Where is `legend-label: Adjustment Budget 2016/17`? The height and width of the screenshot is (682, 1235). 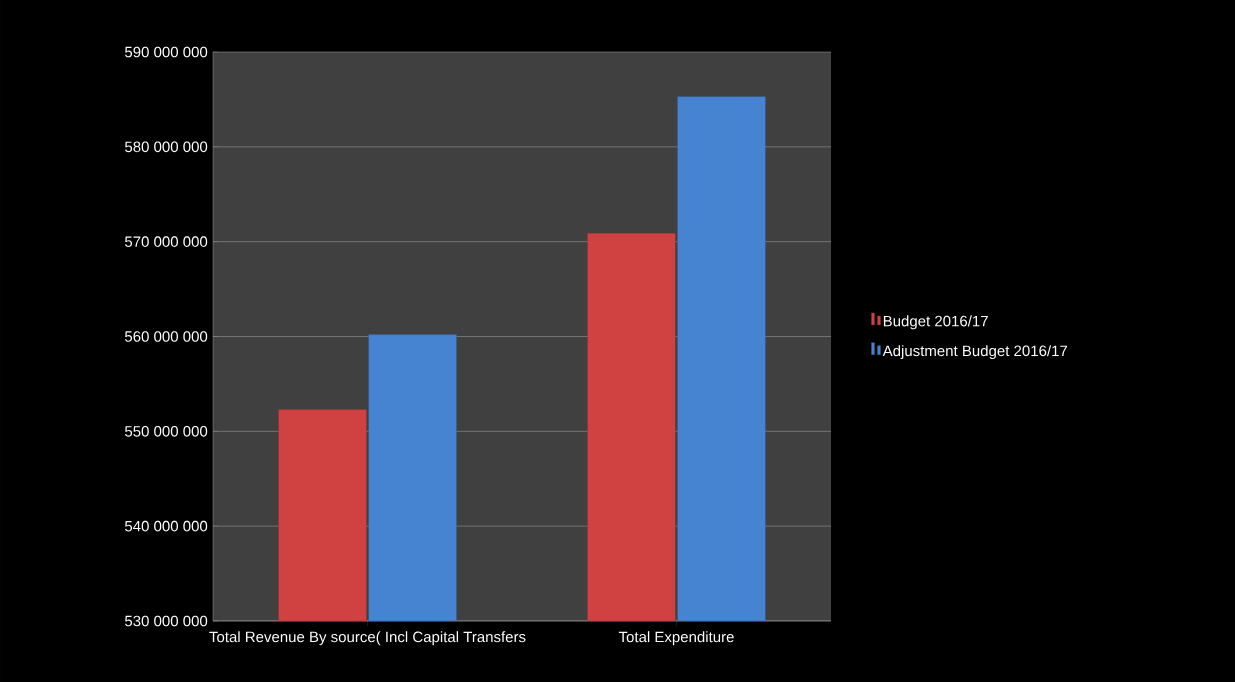
legend-label: Adjustment Budget 2016/17 is located at coordinates (975, 352).